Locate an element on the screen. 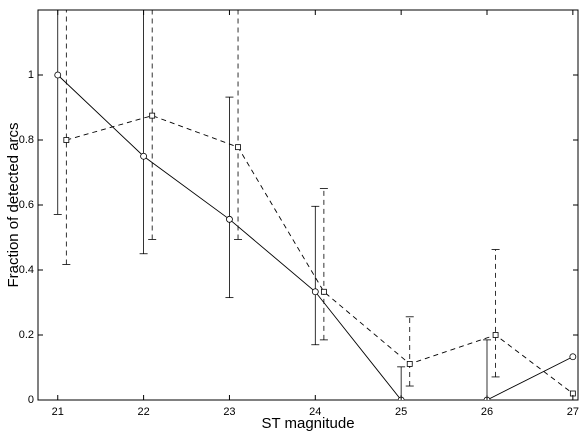  x-axis-label: ST magnitude is located at coordinates (307, 423).